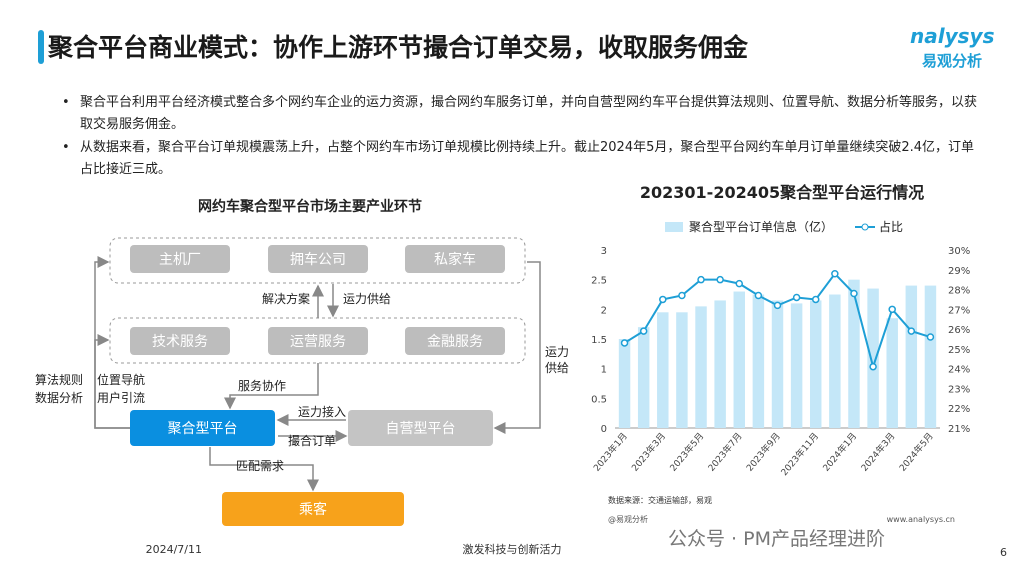 The width and height of the screenshot is (1024, 576). I want to click on legend-label: 聚合型平台订单信息（亿）, so click(761, 226).